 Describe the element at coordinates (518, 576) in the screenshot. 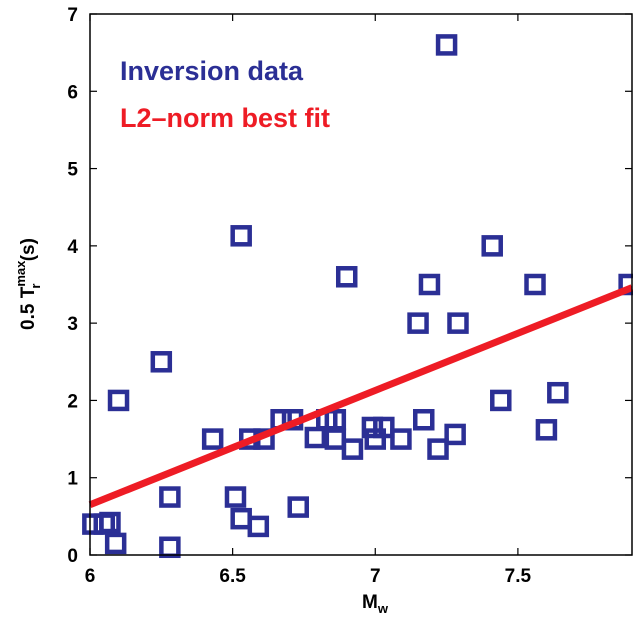

I see `x-tick-label: 7.5` at that location.